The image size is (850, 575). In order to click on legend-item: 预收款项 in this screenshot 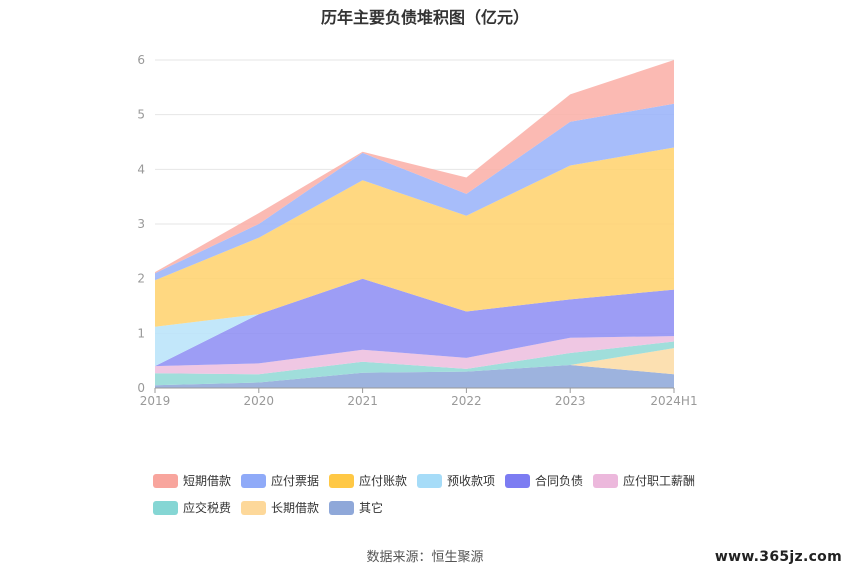, I will do `click(461, 480)`.